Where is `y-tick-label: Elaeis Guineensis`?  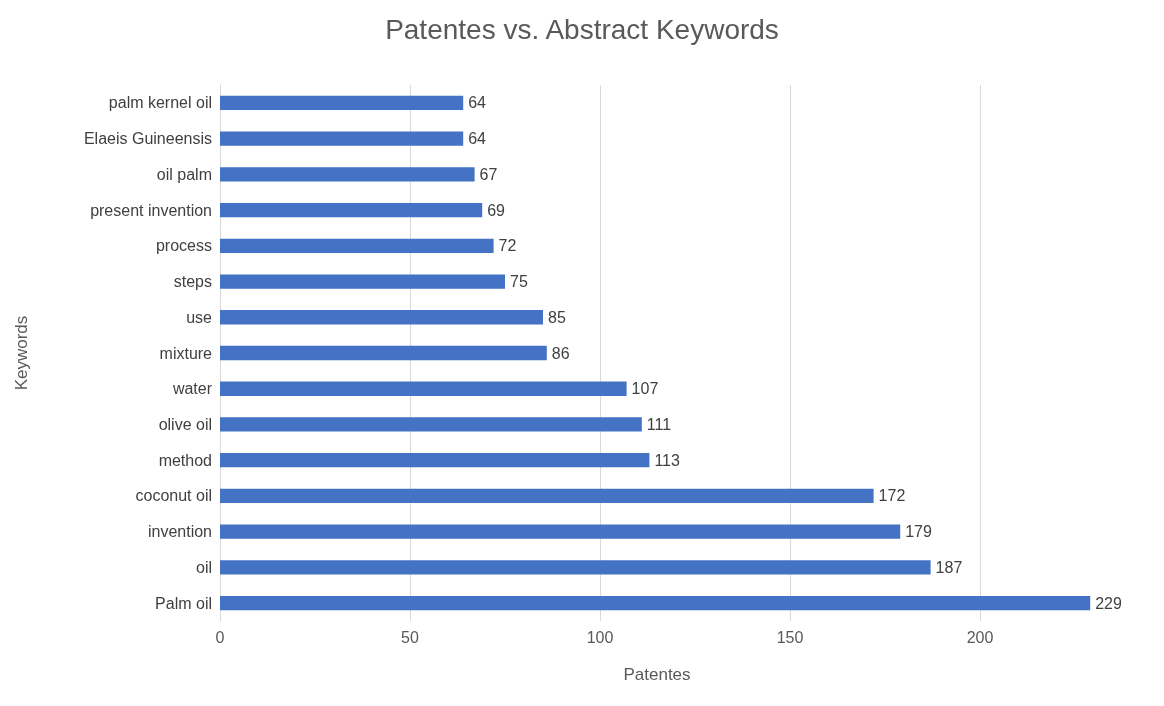
y-tick-label: Elaeis Guineensis is located at coordinates (147, 139).